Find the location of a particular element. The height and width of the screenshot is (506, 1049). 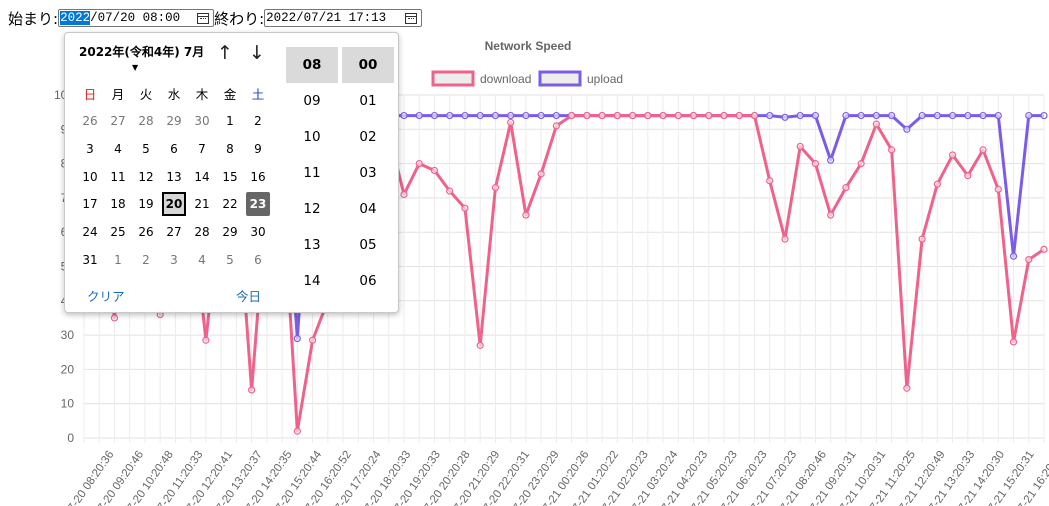

day-cell: 14 is located at coordinates (202, 177).